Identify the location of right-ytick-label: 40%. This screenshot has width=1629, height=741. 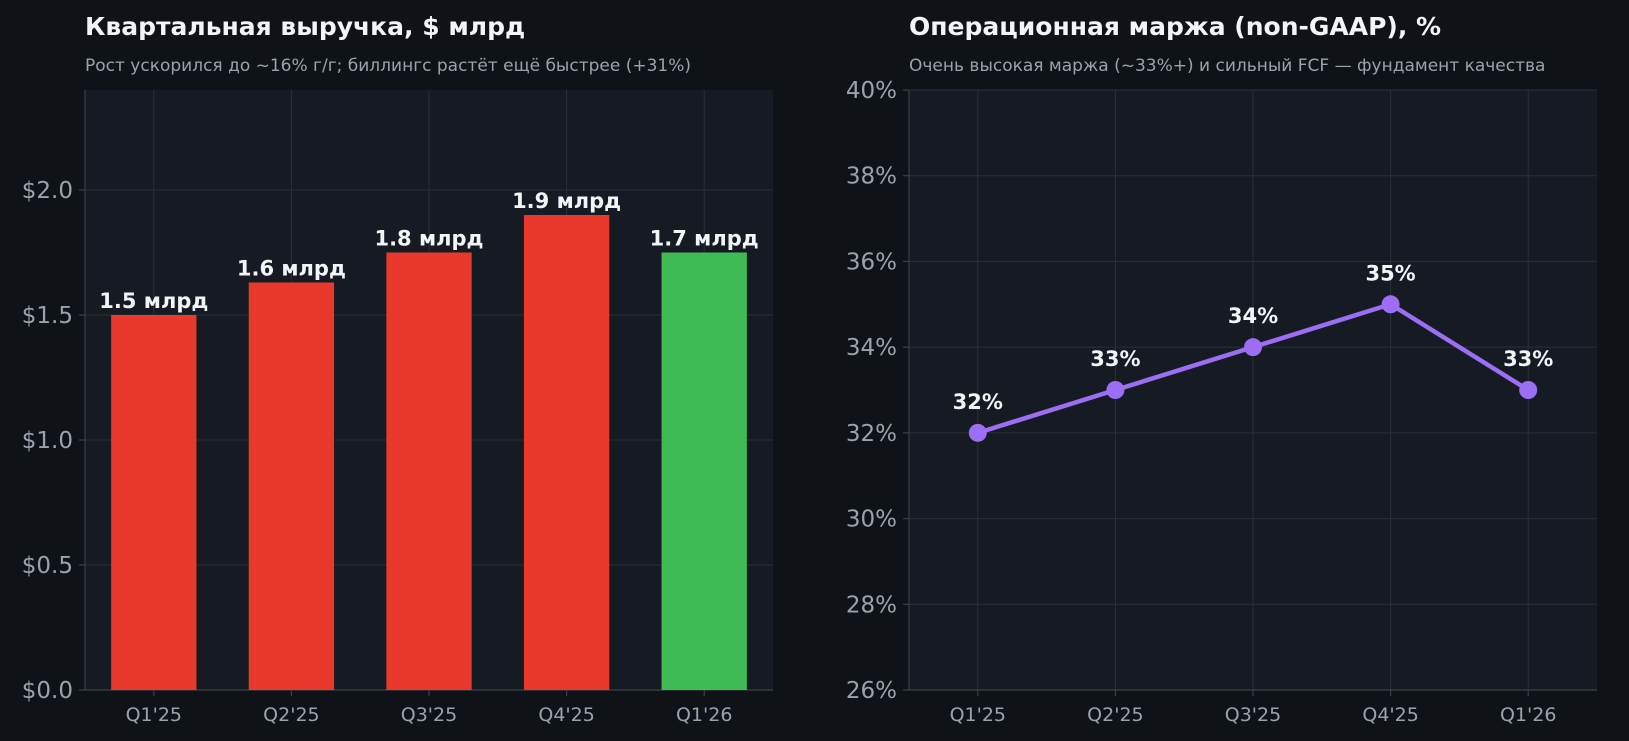
(871, 91).